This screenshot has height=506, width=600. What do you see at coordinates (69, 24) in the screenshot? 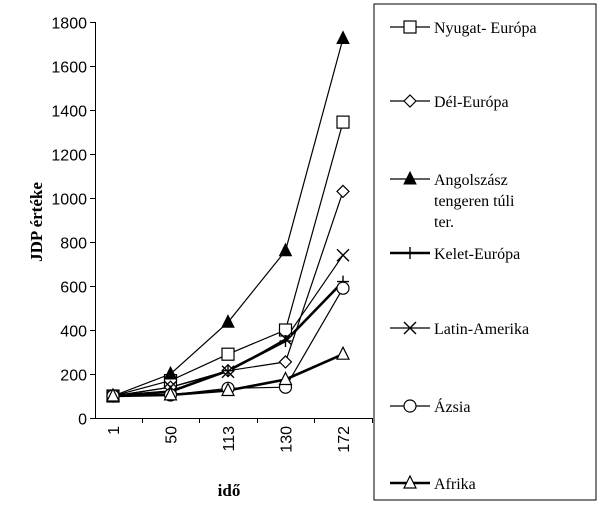
I see `y-tick-label: 1800` at bounding box center [69, 24].